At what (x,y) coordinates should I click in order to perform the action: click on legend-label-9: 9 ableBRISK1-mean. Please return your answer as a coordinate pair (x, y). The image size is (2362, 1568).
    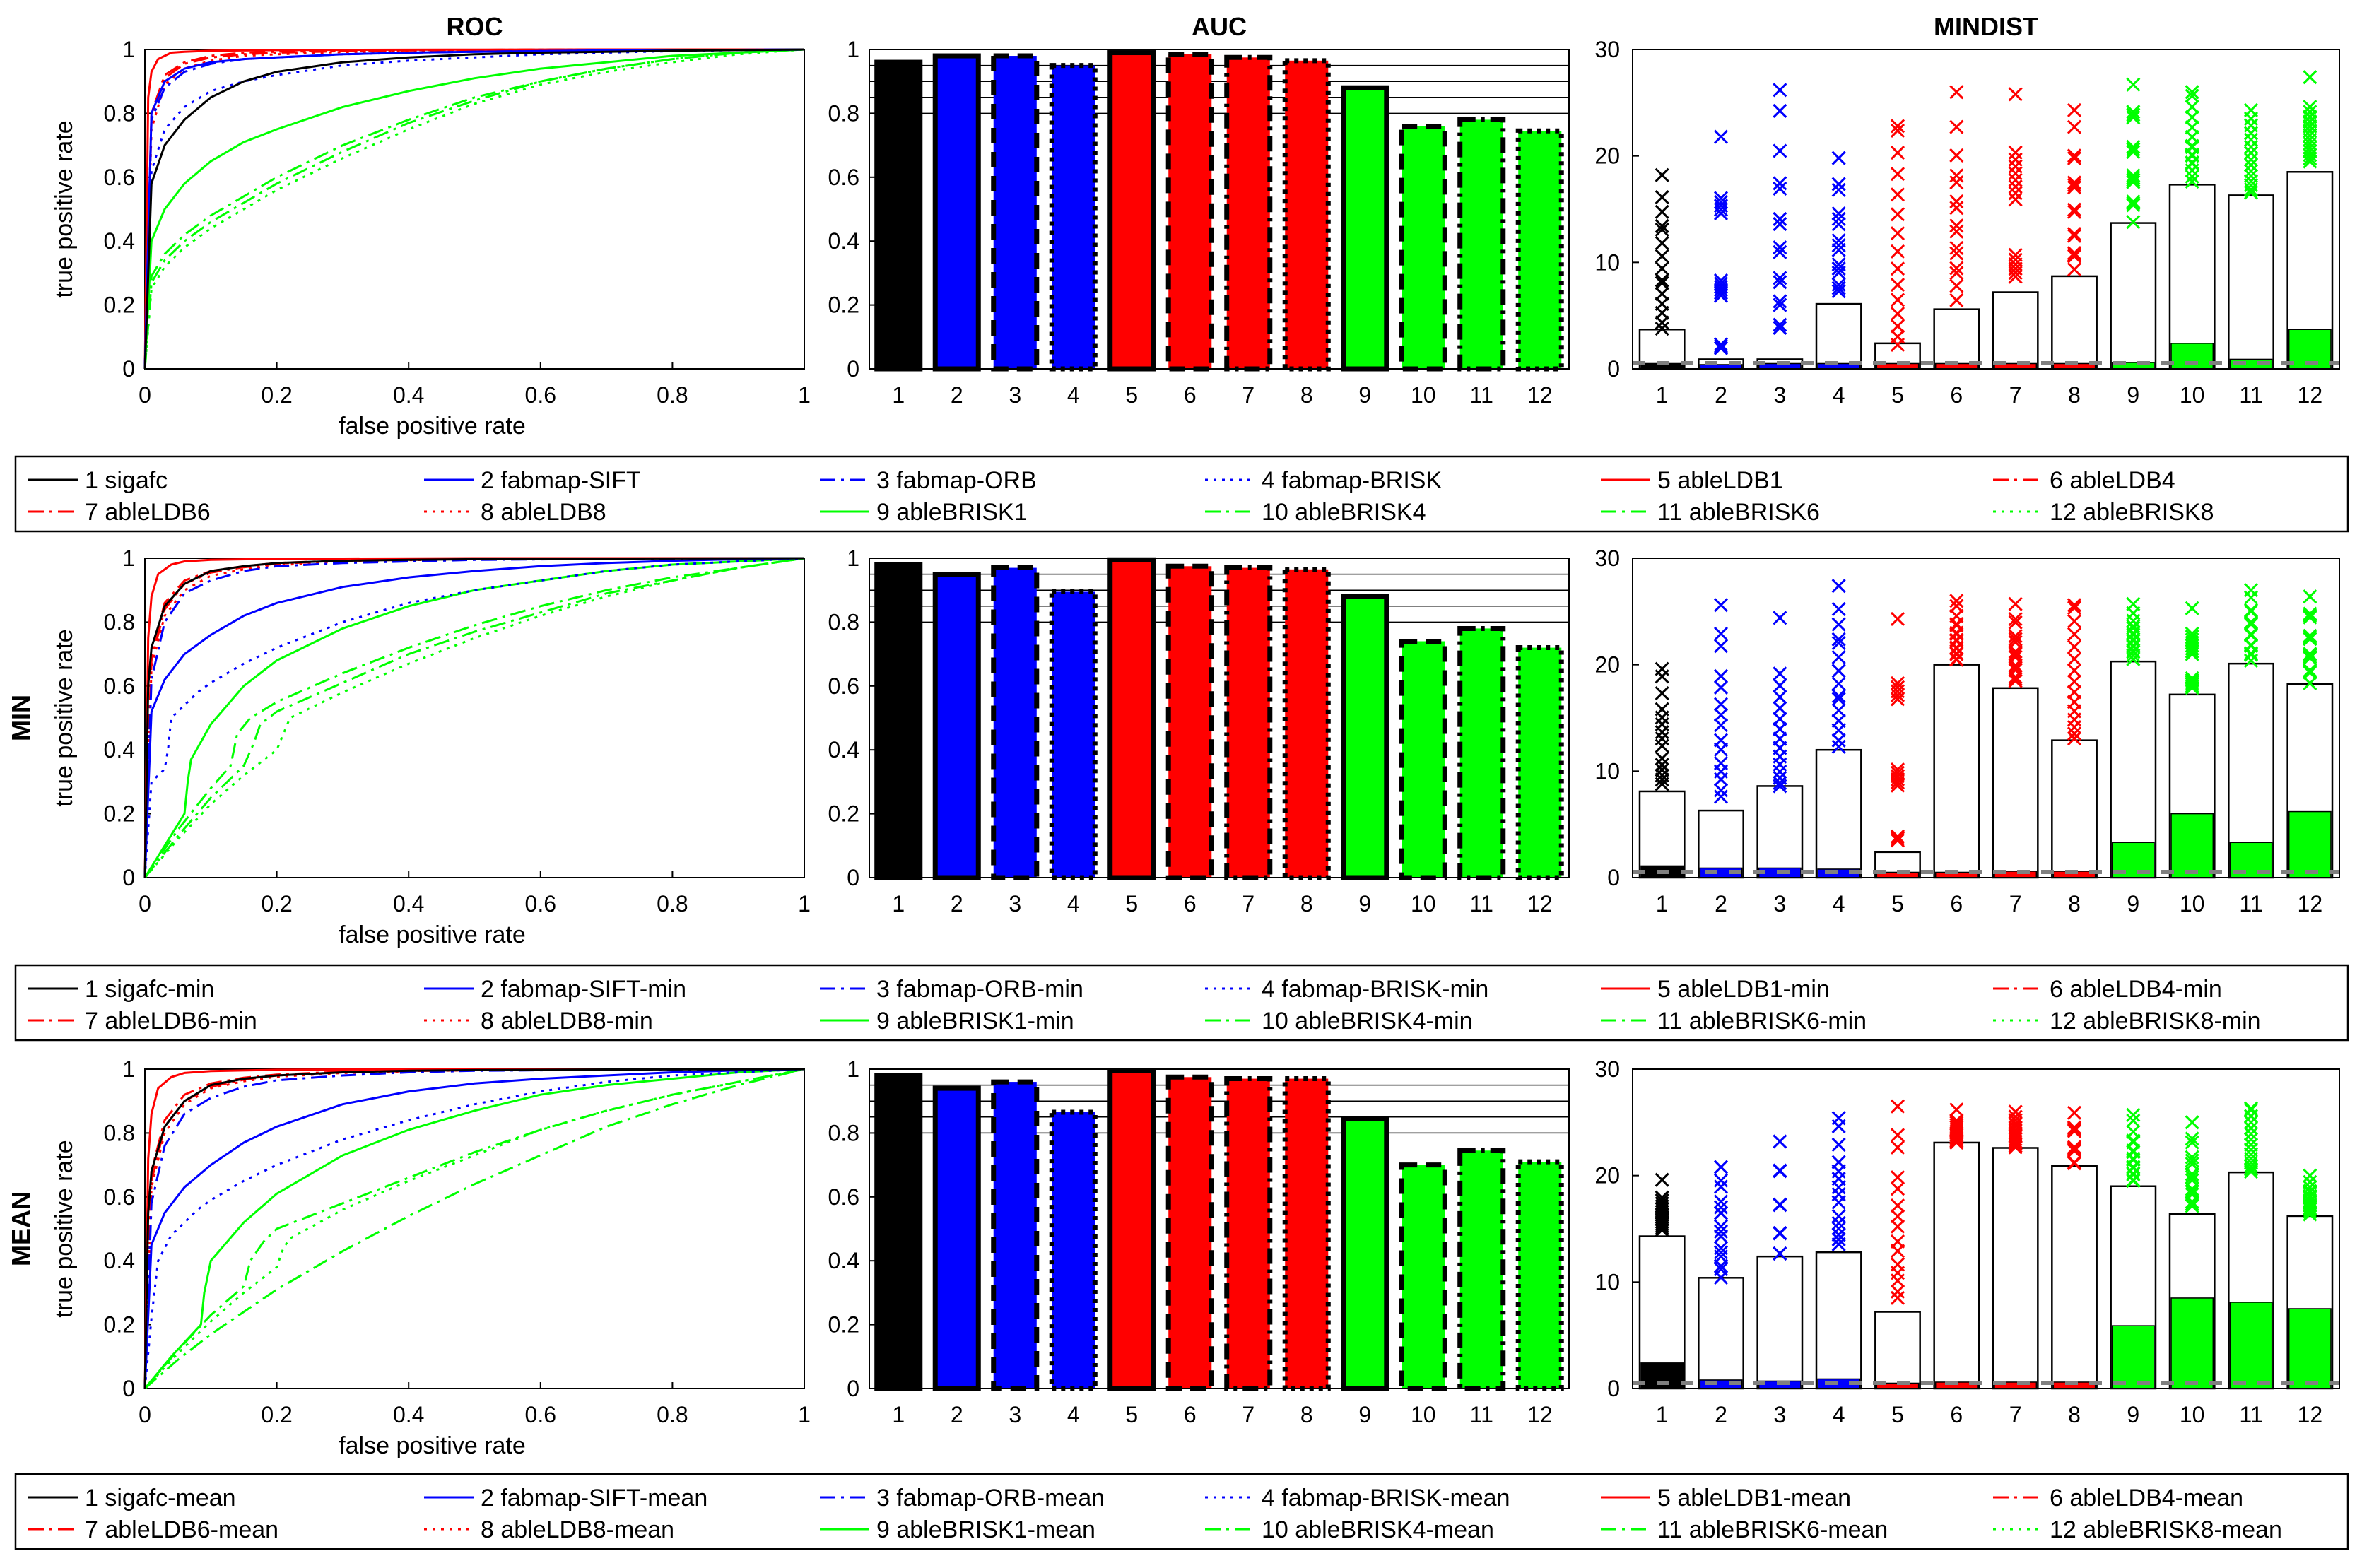
    Looking at the image, I should click on (985, 1529).